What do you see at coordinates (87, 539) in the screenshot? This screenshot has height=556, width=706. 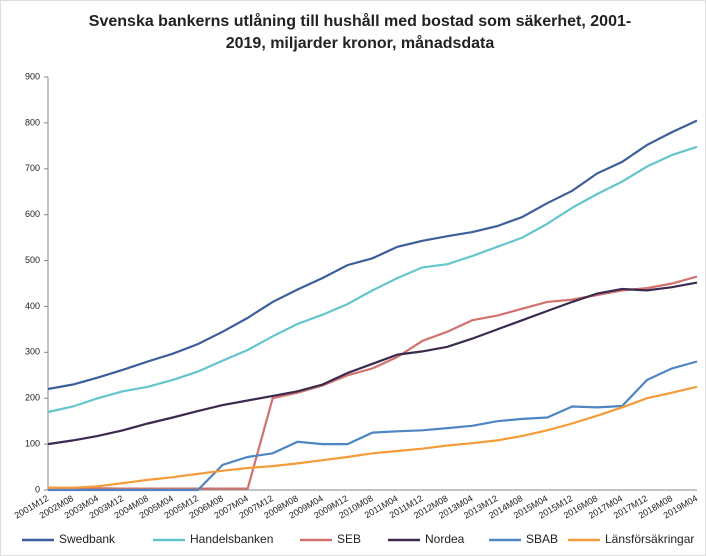 I see `legend-label: Swedbank` at bounding box center [87, 539].